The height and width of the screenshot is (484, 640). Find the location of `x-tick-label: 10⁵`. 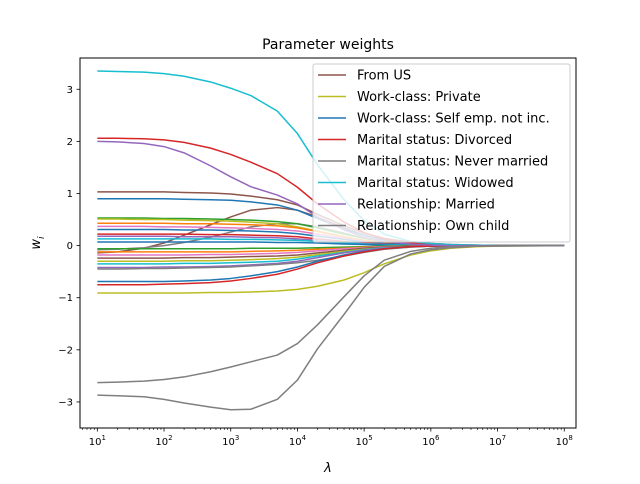

x-tick-label: 10⁵ is located at coordinates (364, 441).